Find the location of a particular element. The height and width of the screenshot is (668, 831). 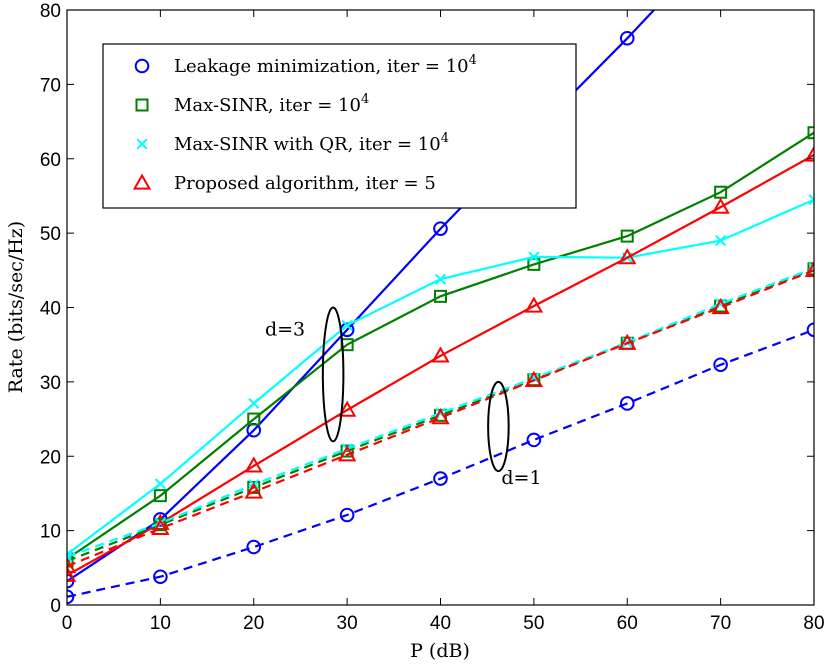

annotation-label: d=1 is located at coordinates (521, 478).